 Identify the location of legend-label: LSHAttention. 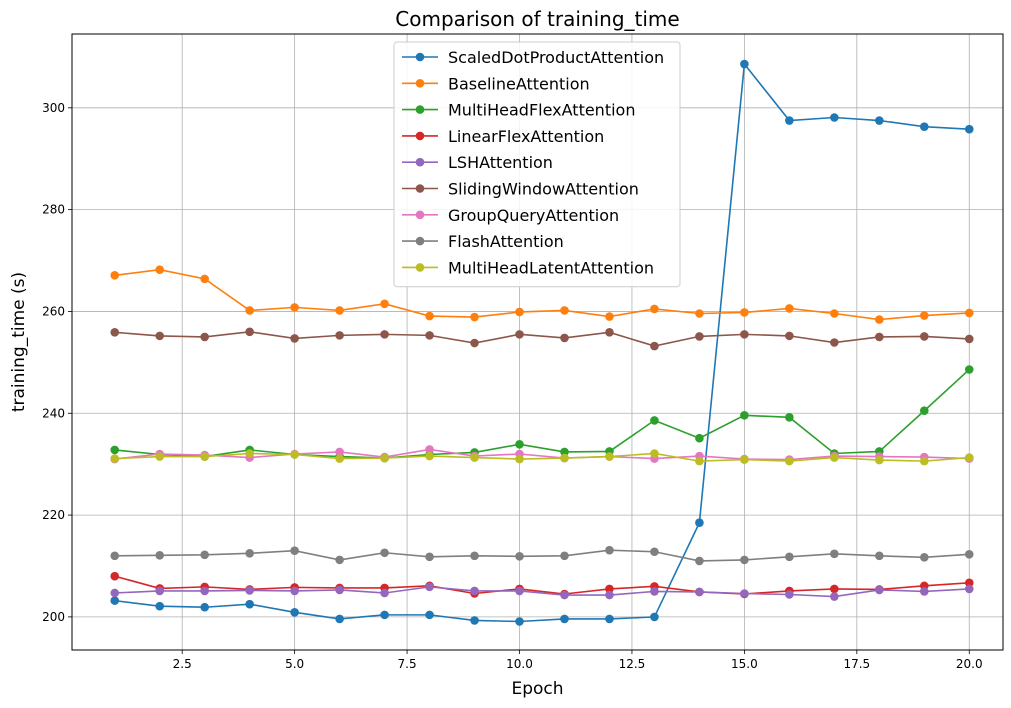
(500, 162).